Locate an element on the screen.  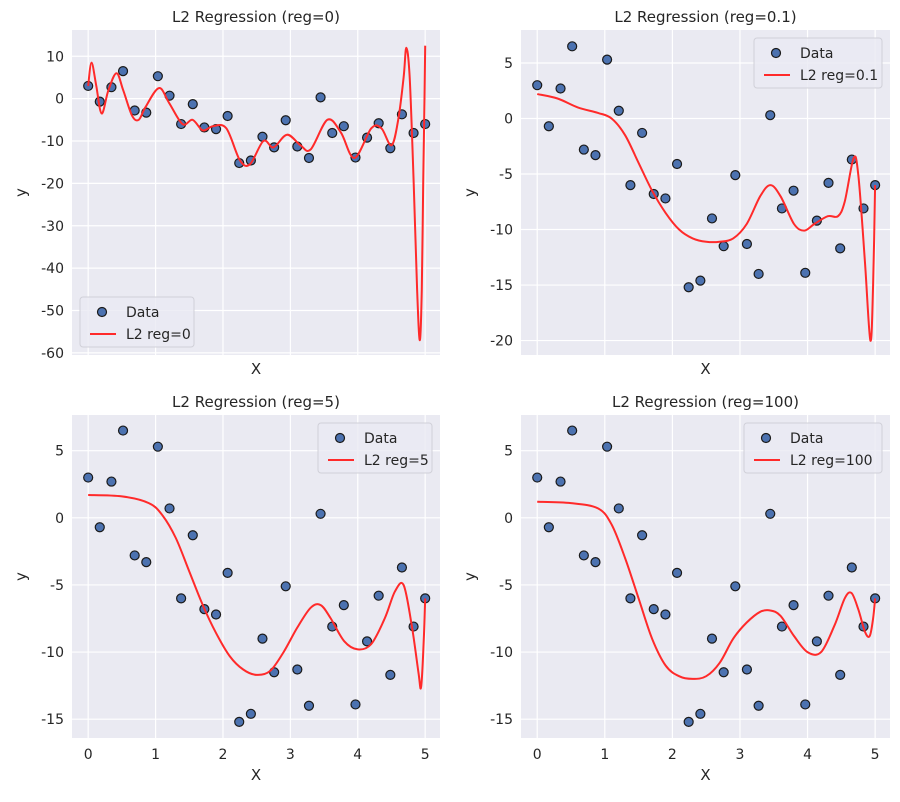
fit-line is located at coordinates (707, 590).